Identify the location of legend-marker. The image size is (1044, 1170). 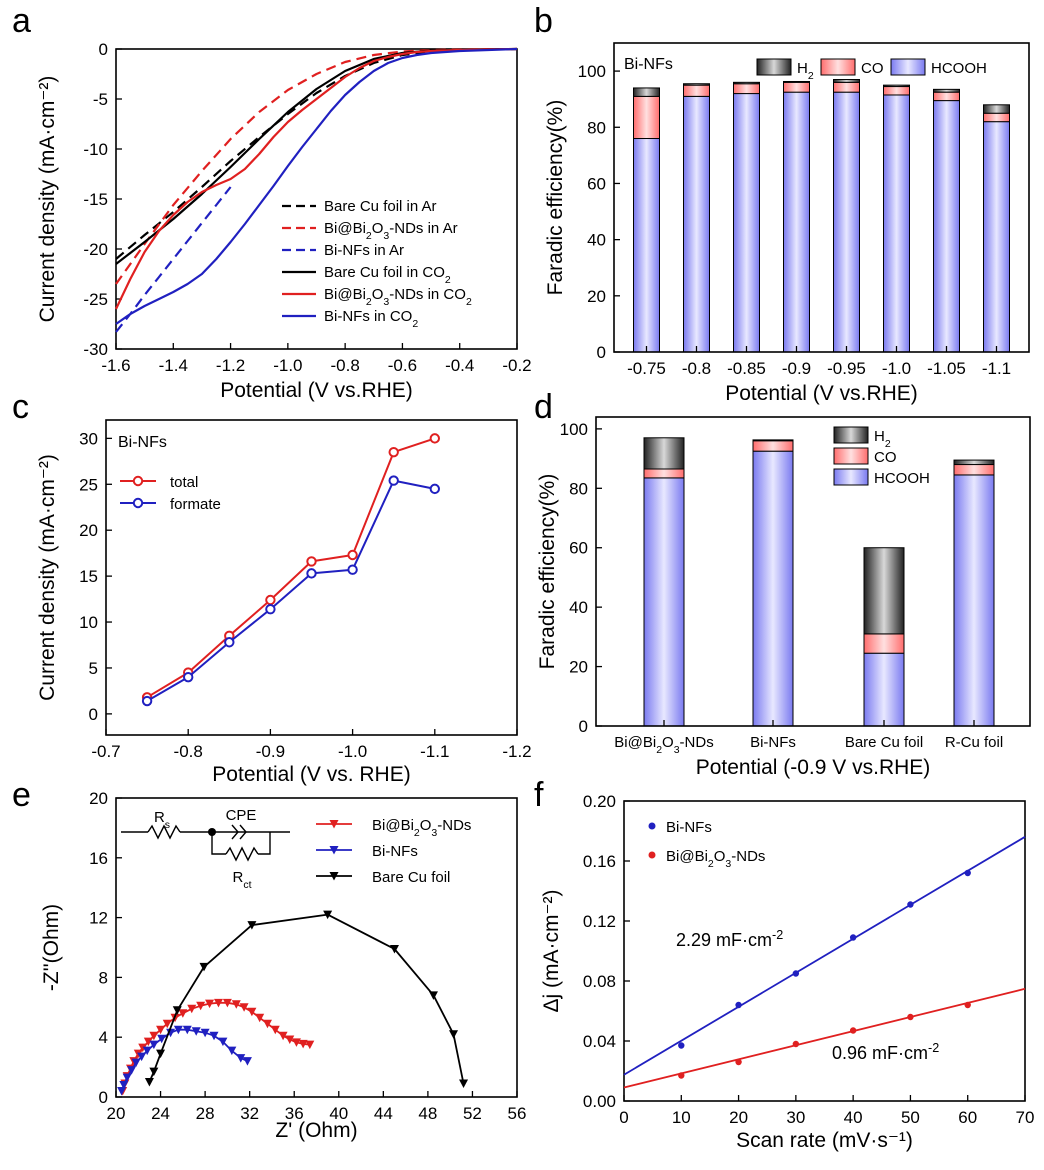
(652, 826).